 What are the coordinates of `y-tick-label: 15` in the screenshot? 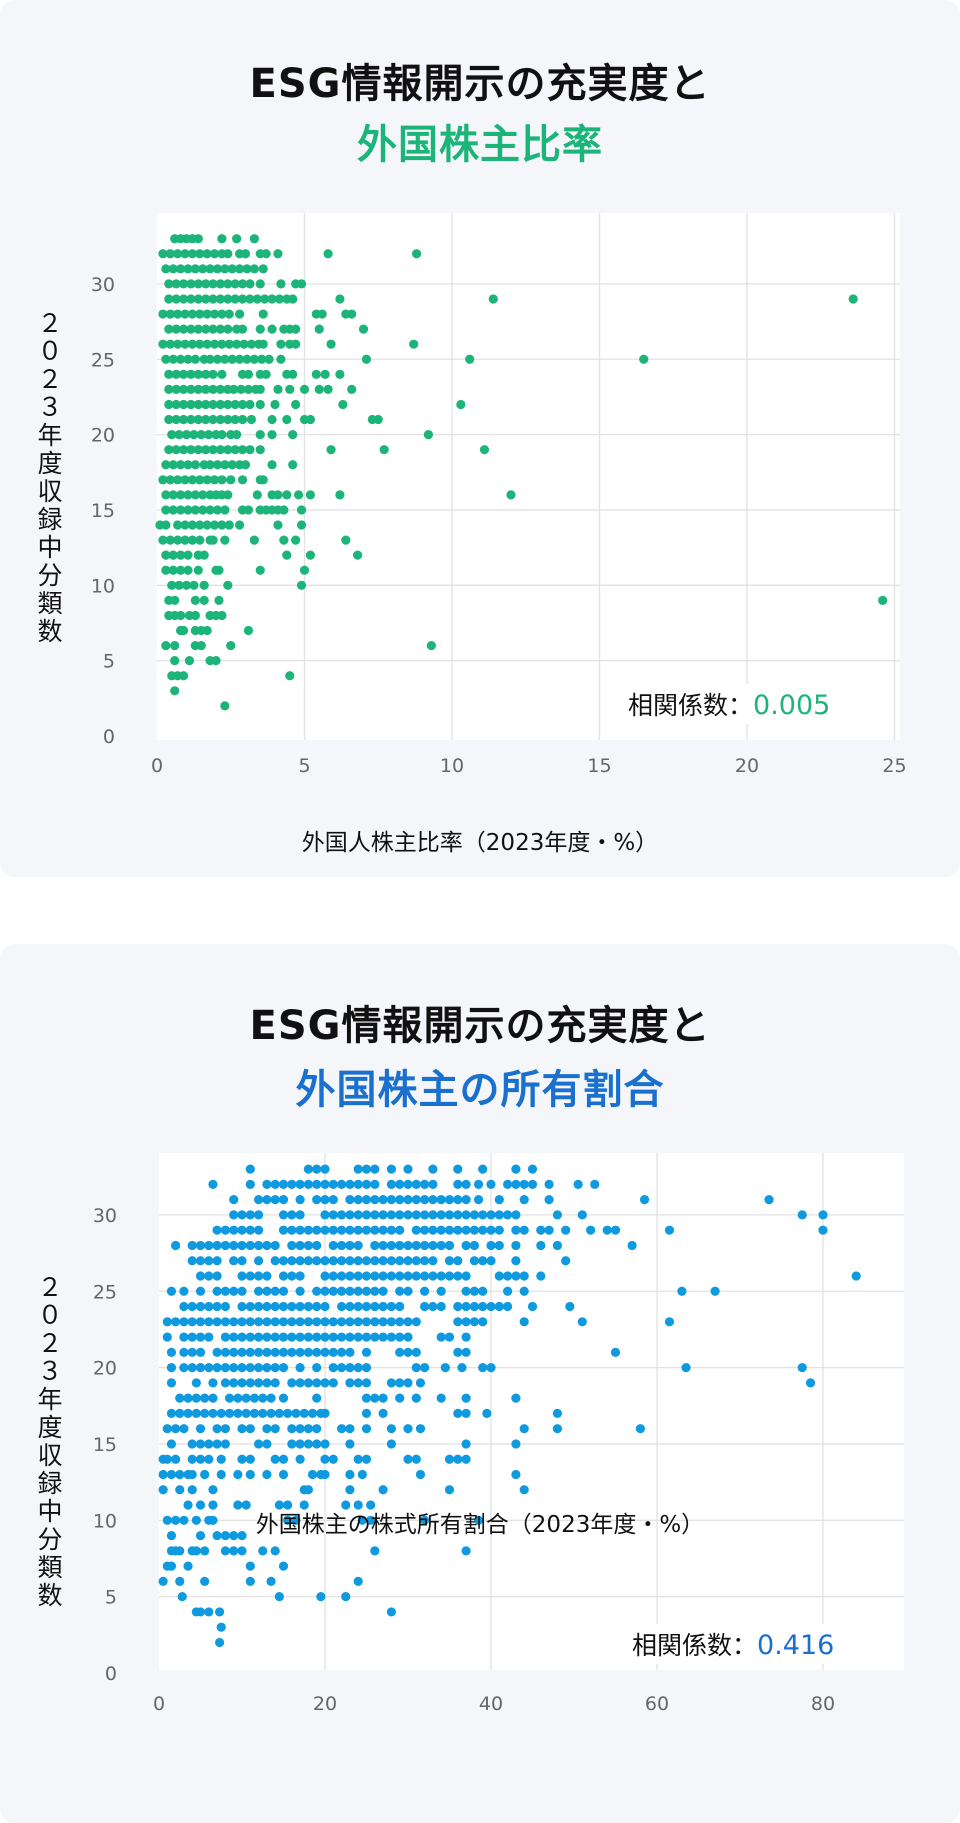 It's located at (105, 1445).